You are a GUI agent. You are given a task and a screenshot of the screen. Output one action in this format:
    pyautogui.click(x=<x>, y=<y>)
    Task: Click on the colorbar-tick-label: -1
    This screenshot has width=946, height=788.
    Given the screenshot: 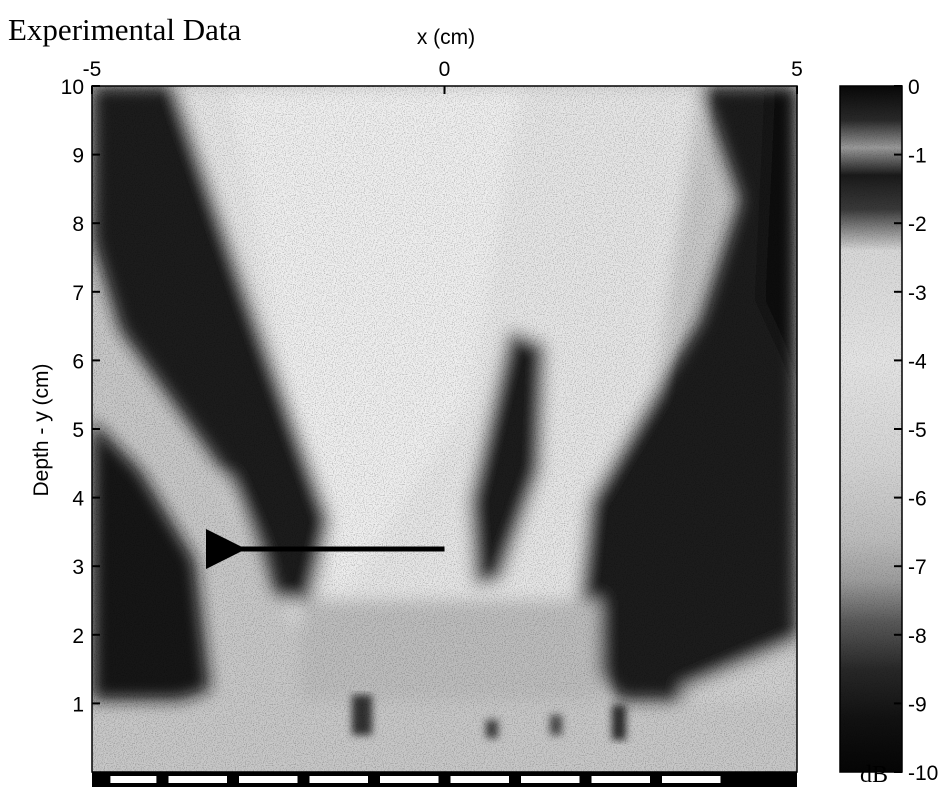 What is the action you would take?
    pyautogui.click(x=917, y=156)
    